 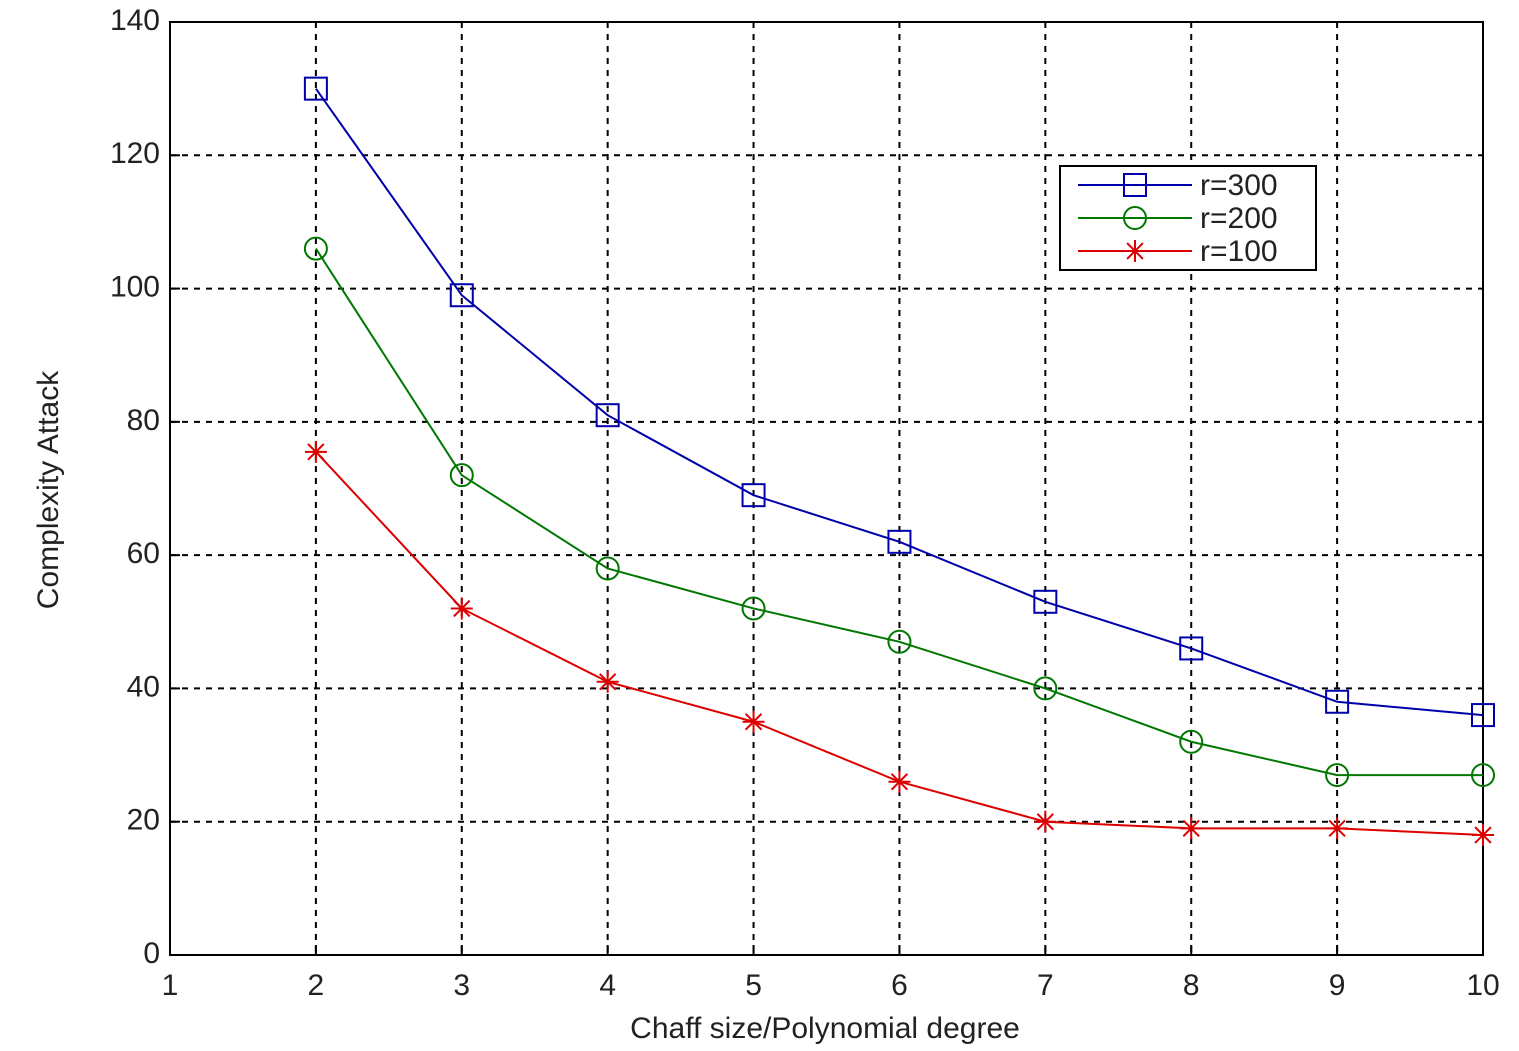 What do you see at coordinates (135, 20) in the screenshot?
I see `y-tick-label: 140` at bounding box center [135, 20].